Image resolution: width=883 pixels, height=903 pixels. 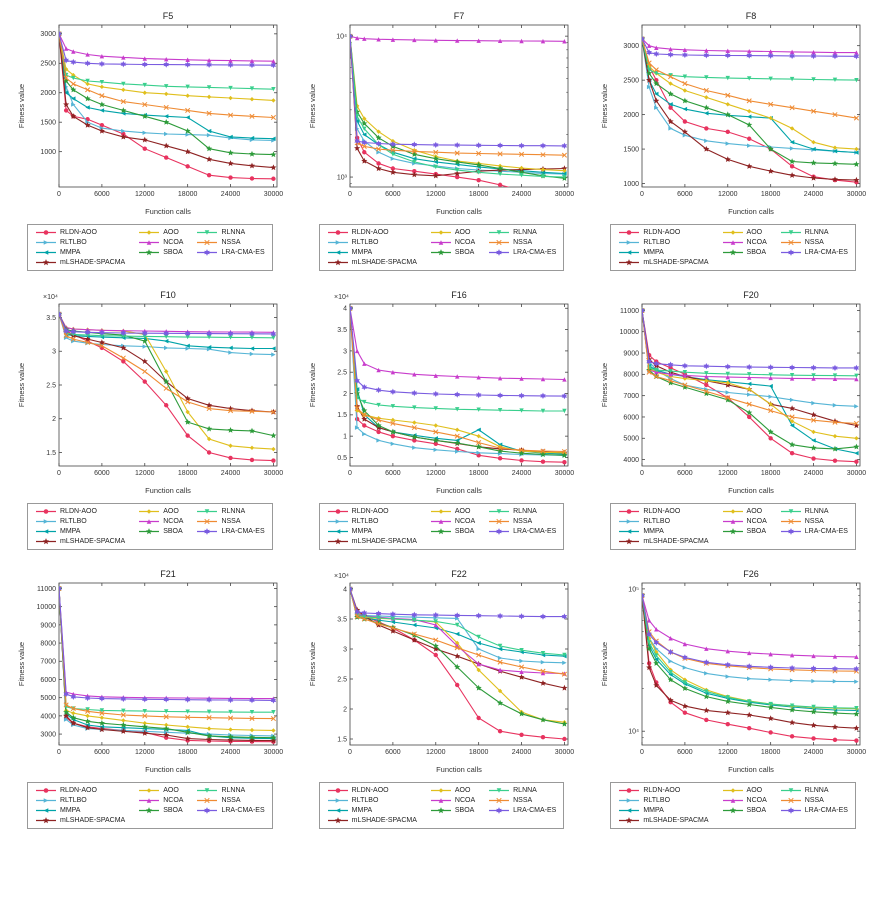 What do you see at coordinates (230, 531) in the screenshot?
I see `legend-item-lra-cma-es: LRA-CMA-ES` at bounding box center [230, 531].